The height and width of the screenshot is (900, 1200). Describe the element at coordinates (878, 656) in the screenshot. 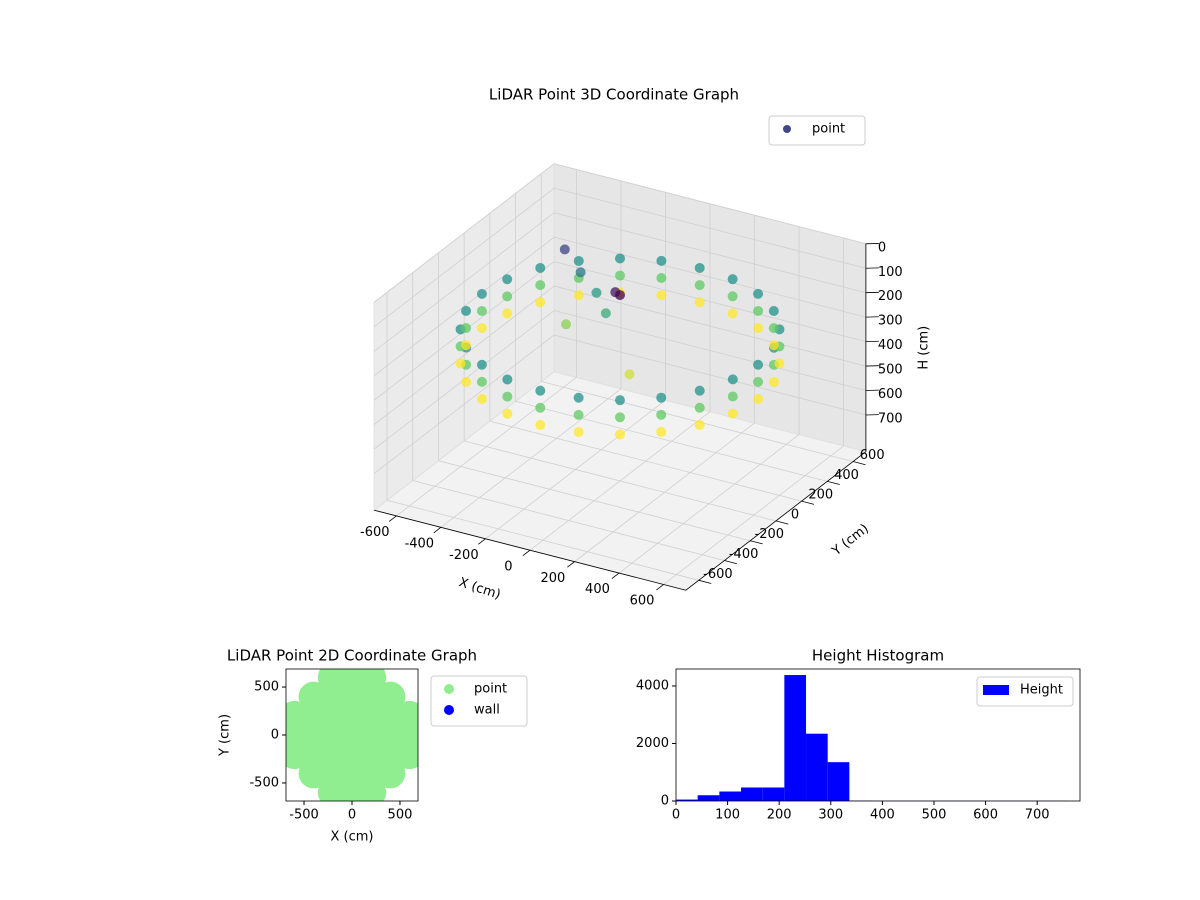

I see `chart-title: Height Histogram` at that location.